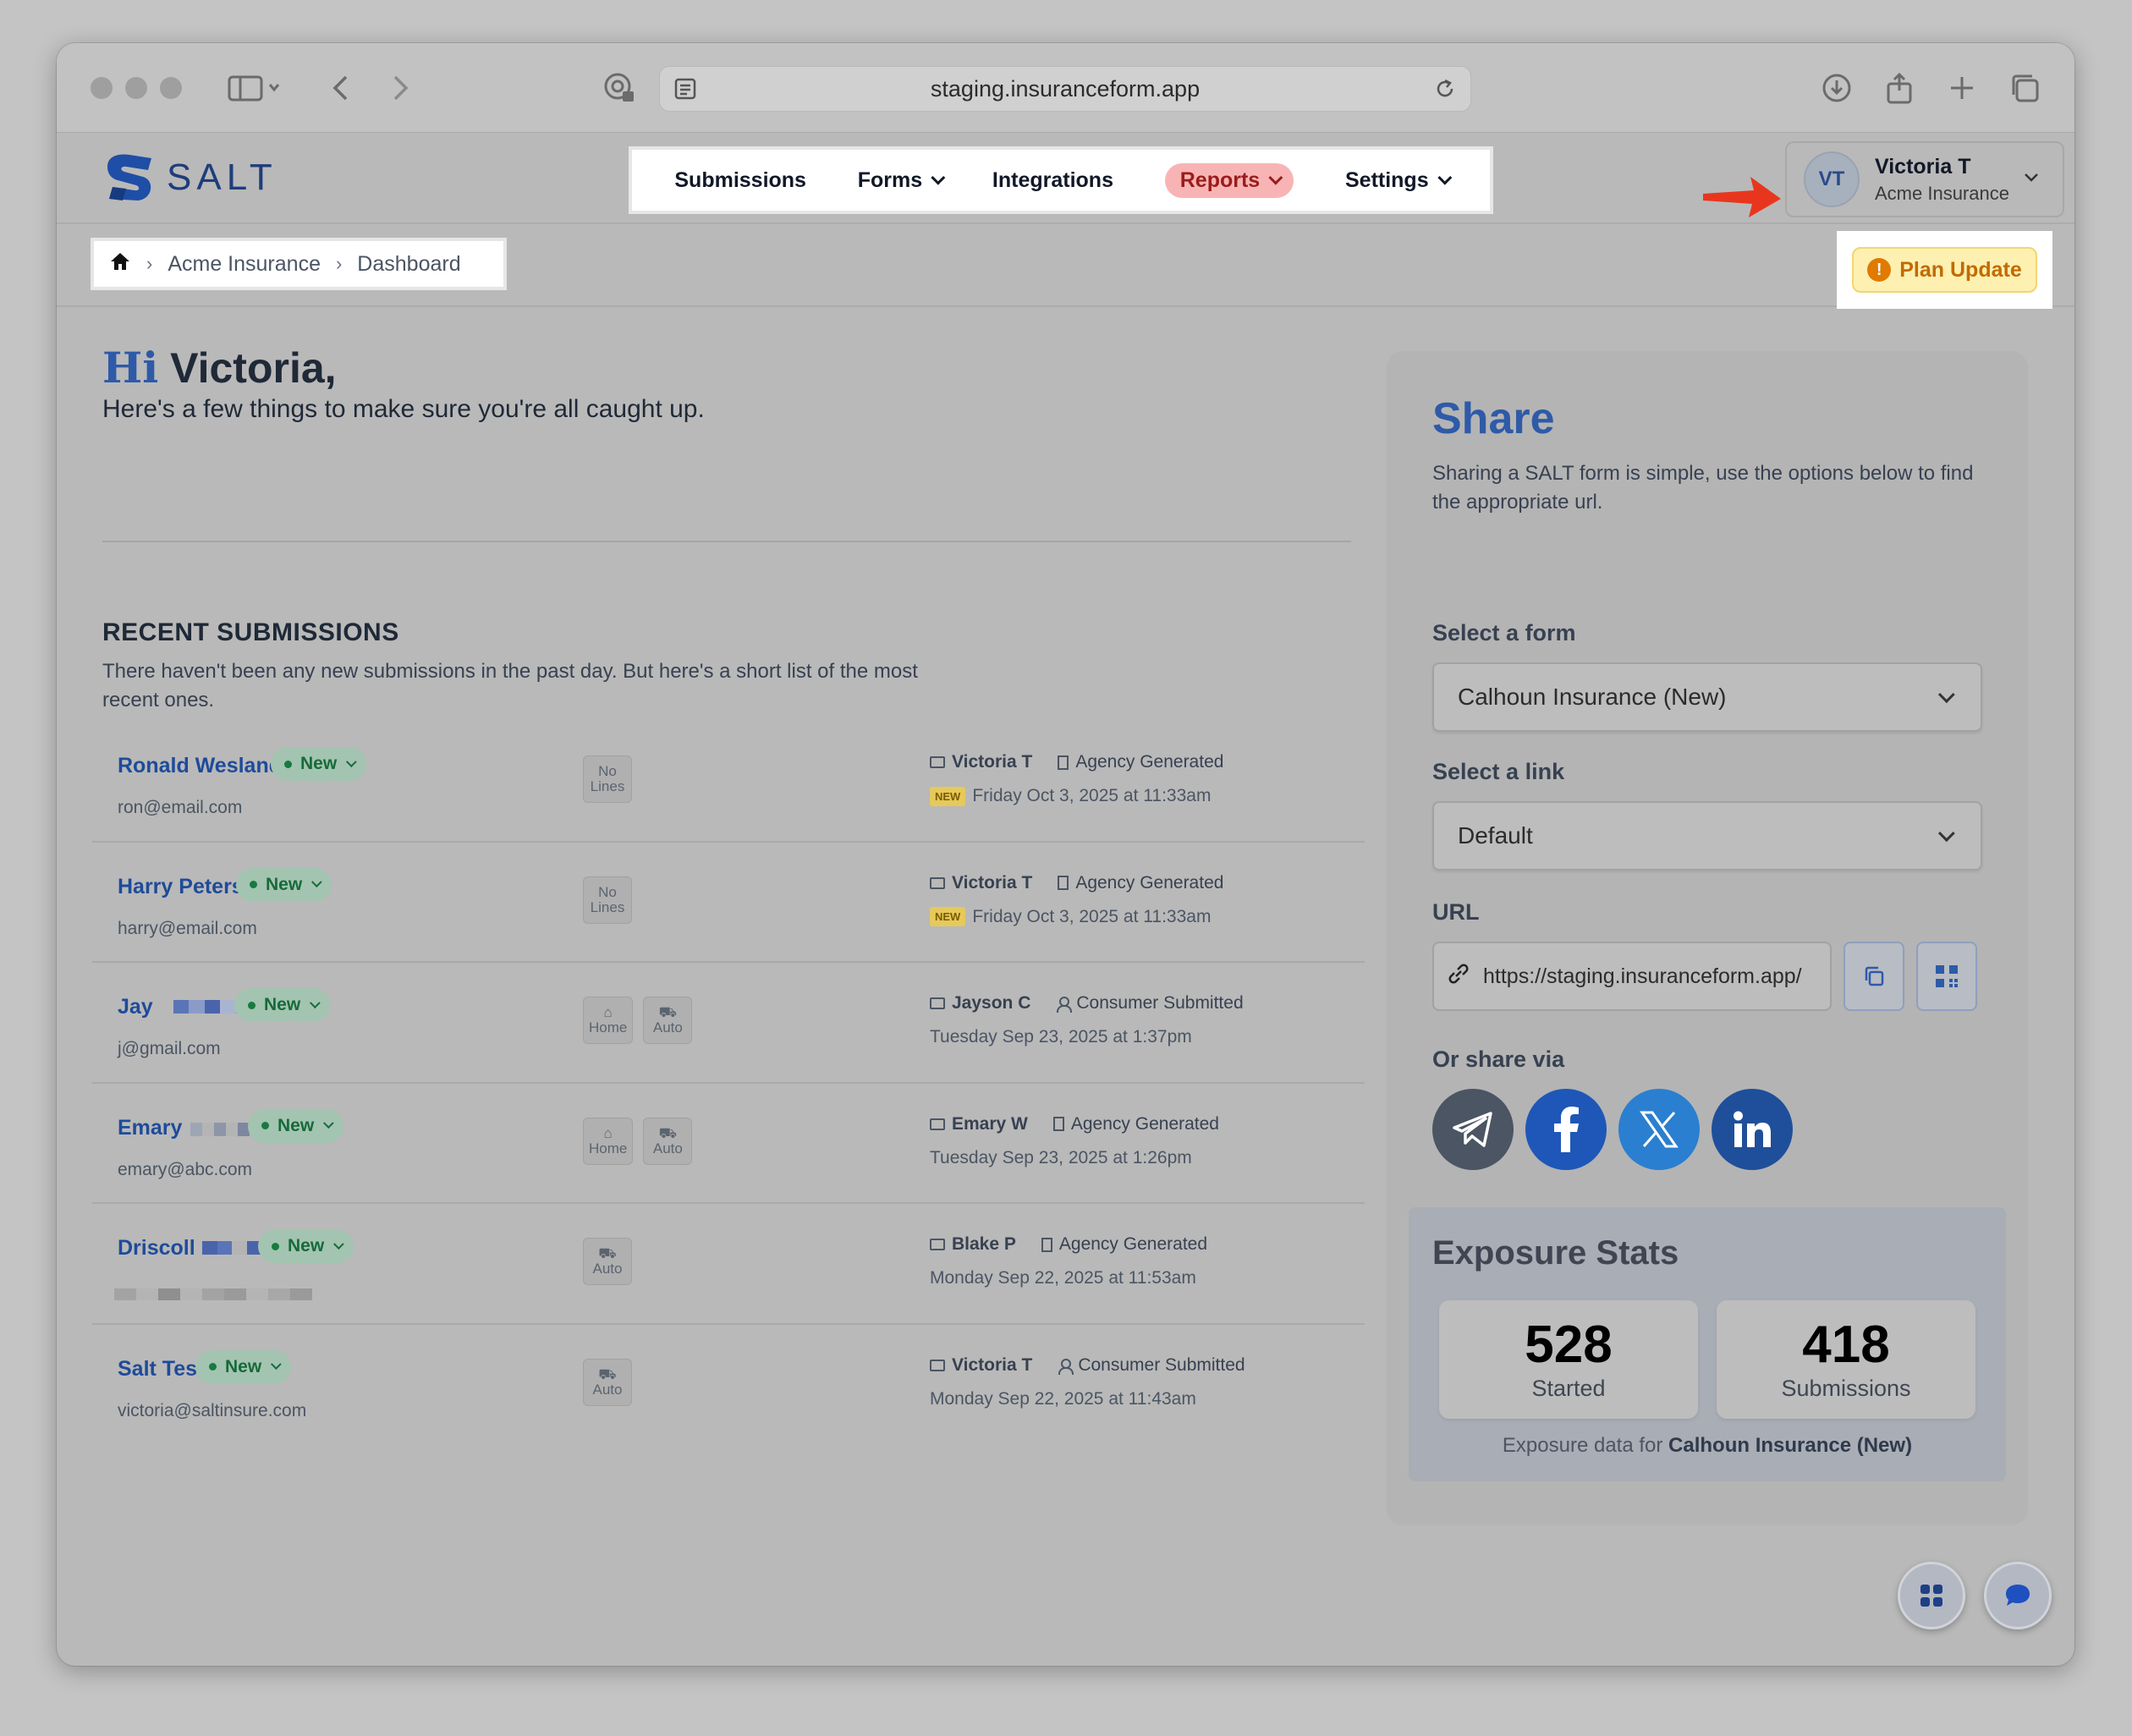 This screenshot has width=2132, height=1736. I want to click on submission-date: Monday Sep 22, 2025 at 11:53am, so click(1063, 1278).